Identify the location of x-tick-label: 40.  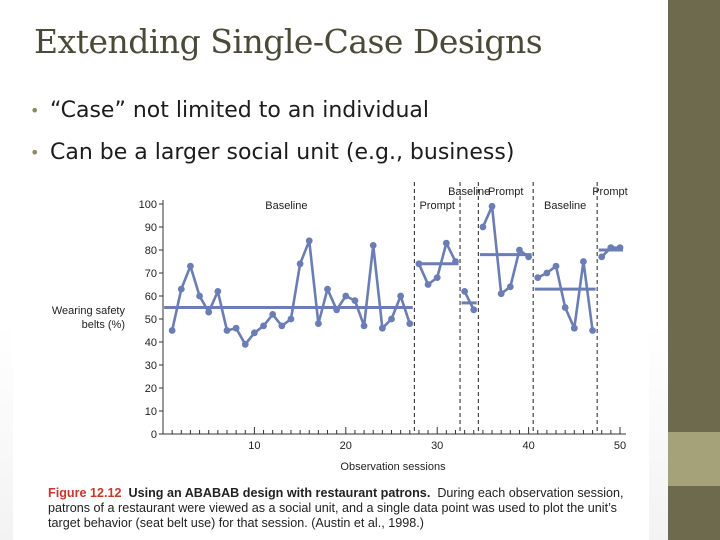
(528, 446).